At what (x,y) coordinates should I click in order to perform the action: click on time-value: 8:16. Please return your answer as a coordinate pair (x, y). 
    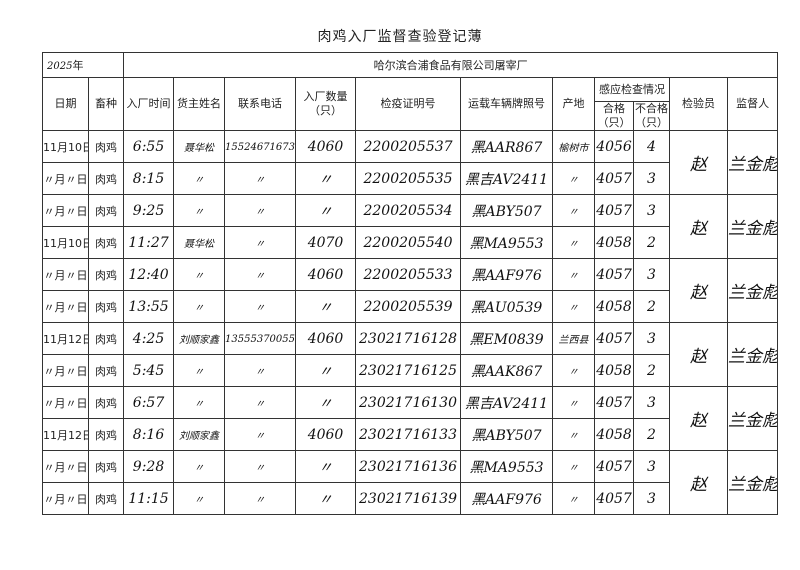
    Looking at the image, I should click on (148, 434).